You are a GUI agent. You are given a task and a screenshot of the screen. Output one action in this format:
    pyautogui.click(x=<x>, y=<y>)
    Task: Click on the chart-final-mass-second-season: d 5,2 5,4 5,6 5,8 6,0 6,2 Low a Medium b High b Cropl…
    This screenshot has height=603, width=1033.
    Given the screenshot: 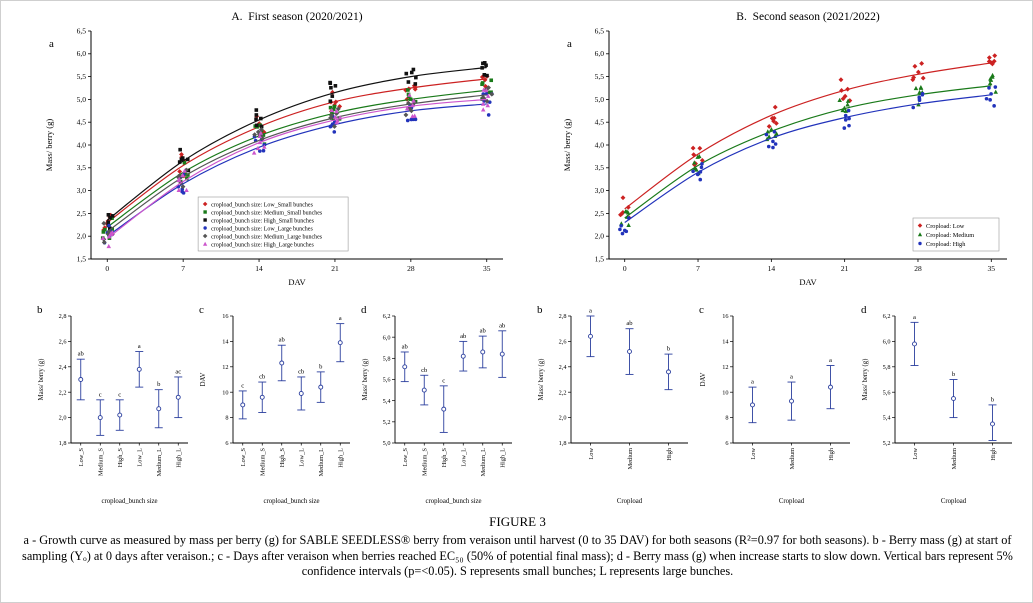 What is the action you would take?
    pyautogui.click(x=939, y=403)
    